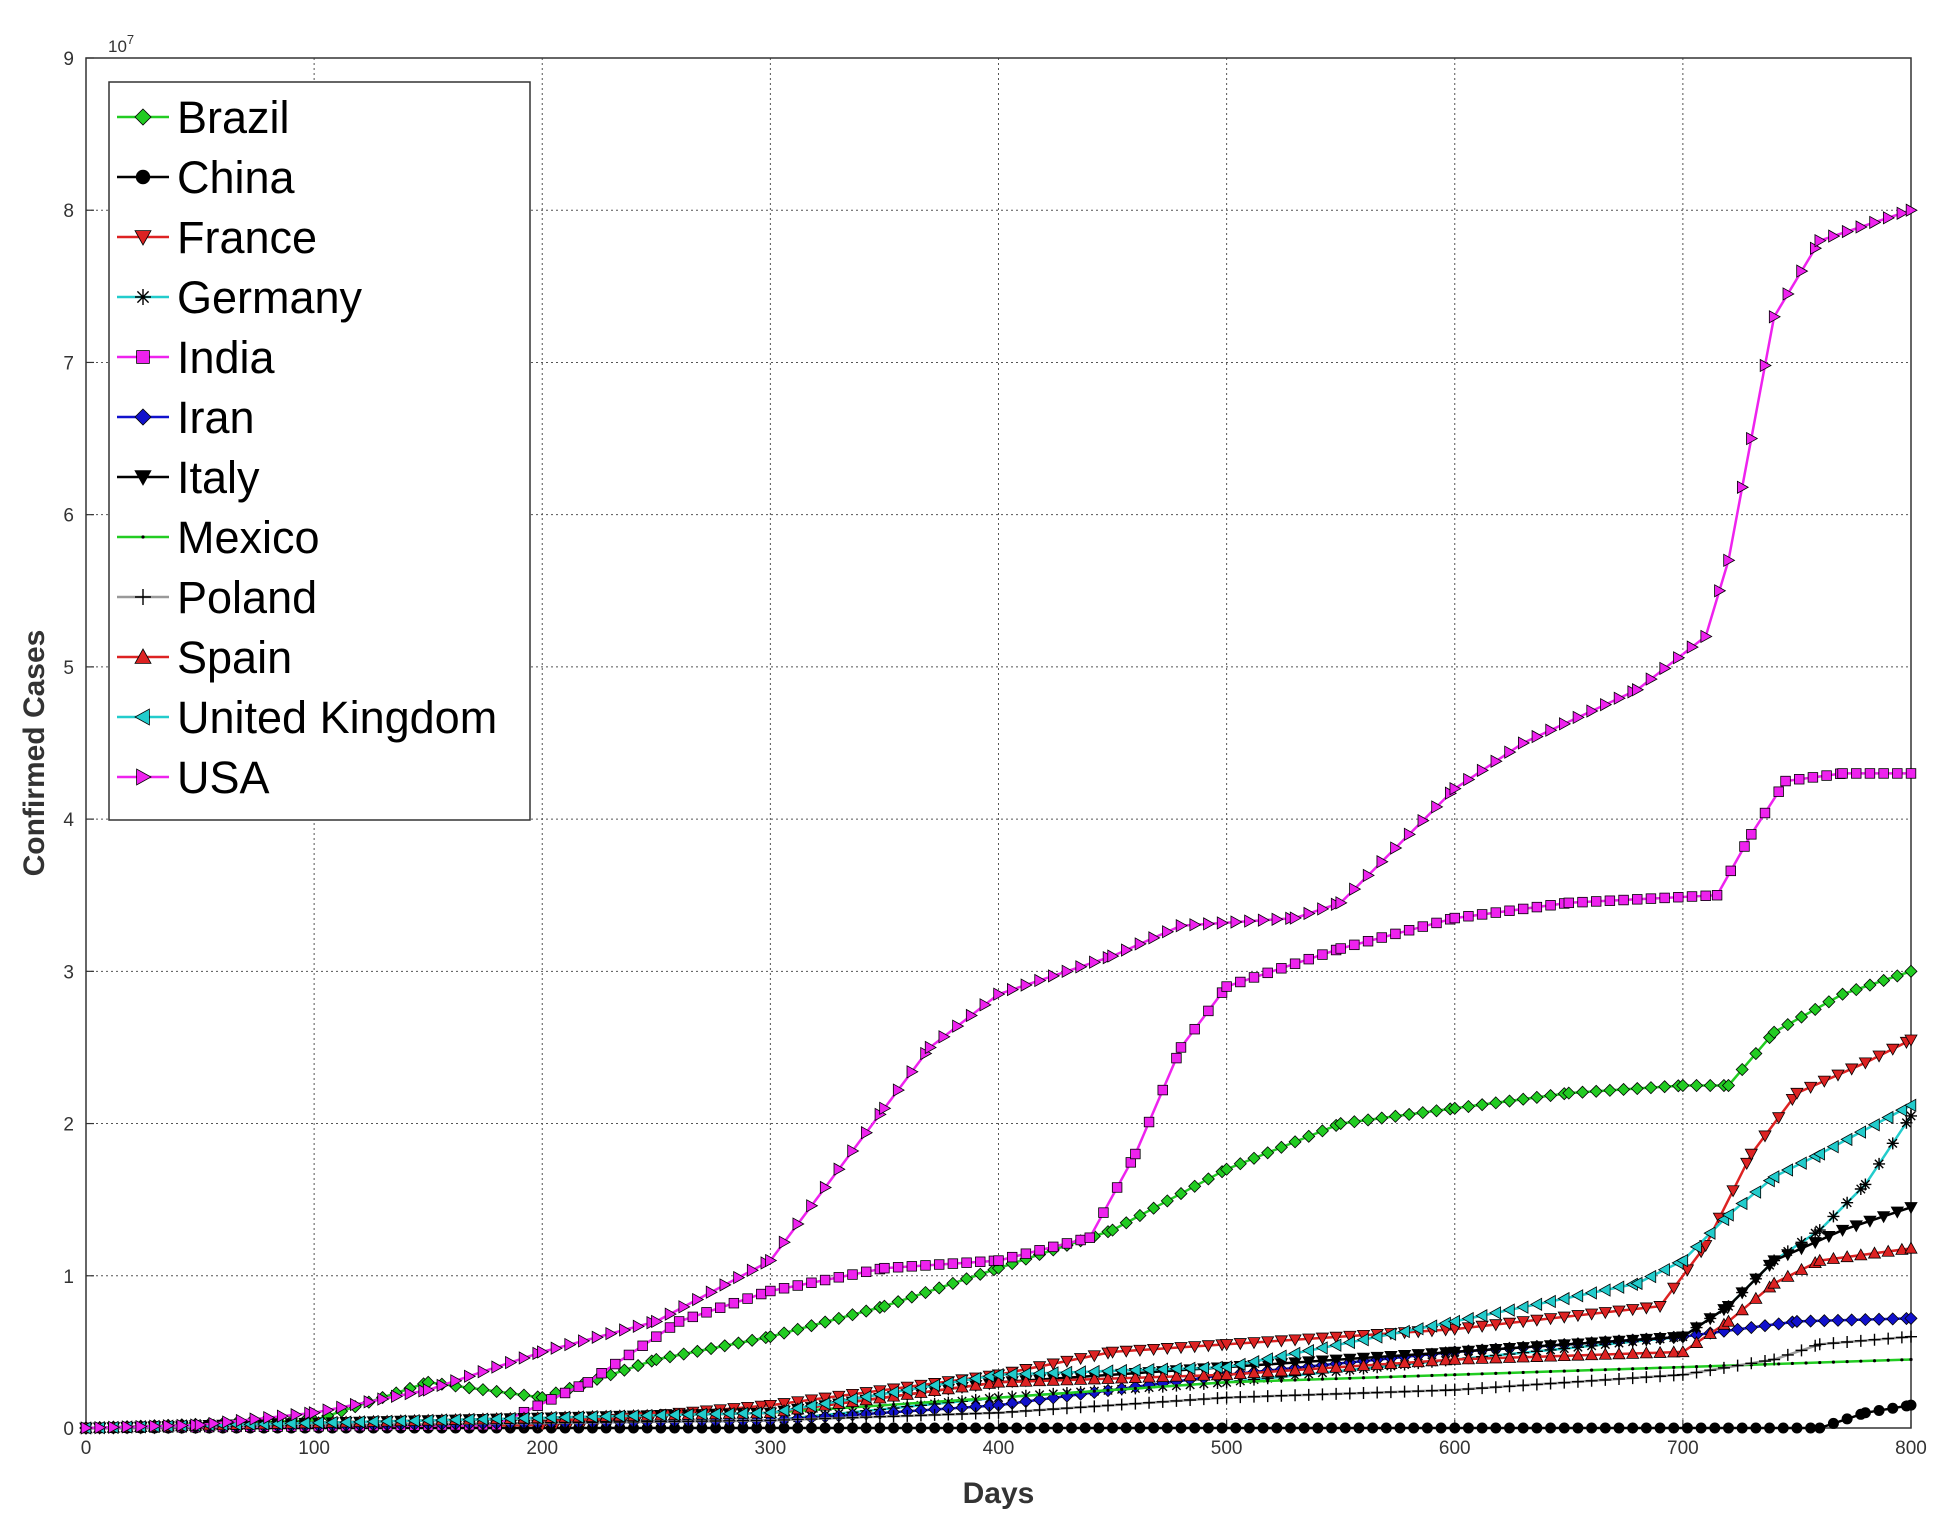 This screenshot has width=1936, height=1537. I want to click on x-tick-label: 200, so click(542, 1448).